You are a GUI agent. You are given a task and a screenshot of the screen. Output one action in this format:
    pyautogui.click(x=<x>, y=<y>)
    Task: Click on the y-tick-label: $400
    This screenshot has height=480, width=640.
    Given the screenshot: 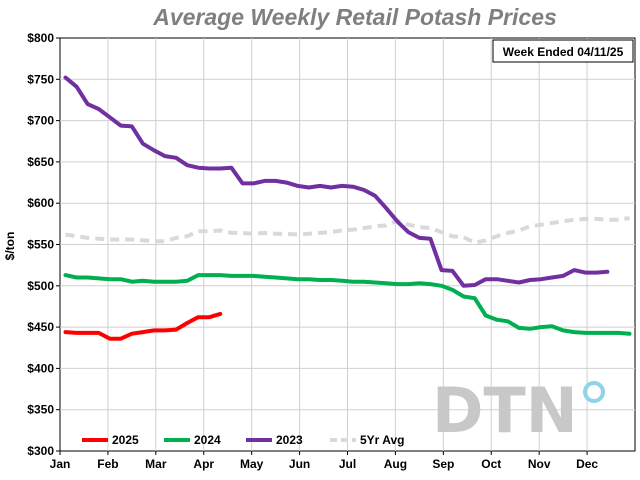 What is the action you would take?
    pyautogui.click(x=40, y=368)
    